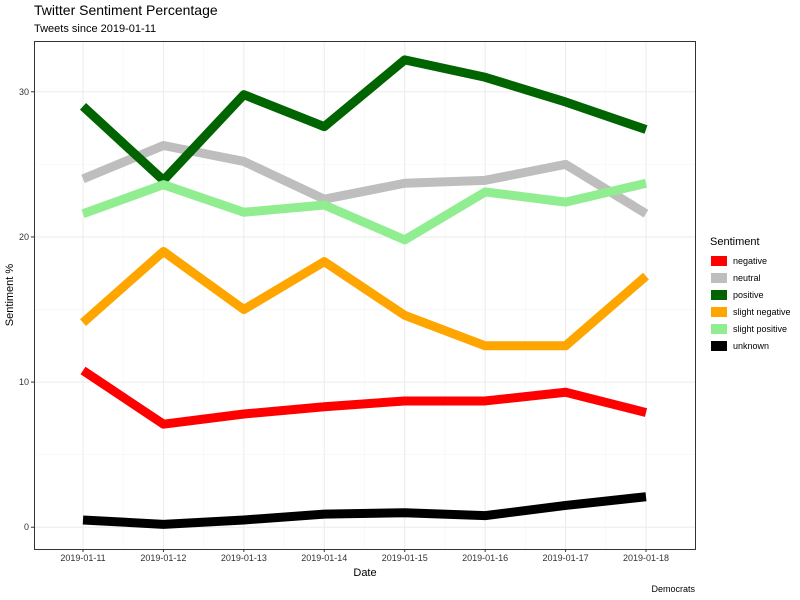 This screenshot has height=600, width=800. What do you see at coordinates (751, 346) in the screenshot?
I see `legend-label: unknown` at bounding box center [751, 346].